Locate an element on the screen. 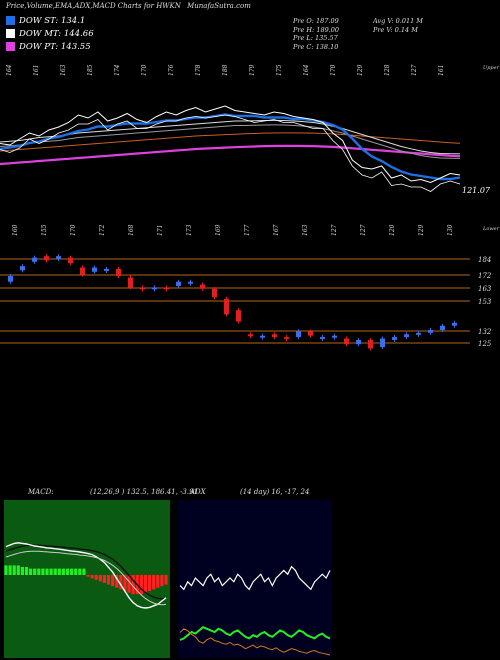 The image size is (500, 660). ema-short-line is located at coordinates (230, 147).